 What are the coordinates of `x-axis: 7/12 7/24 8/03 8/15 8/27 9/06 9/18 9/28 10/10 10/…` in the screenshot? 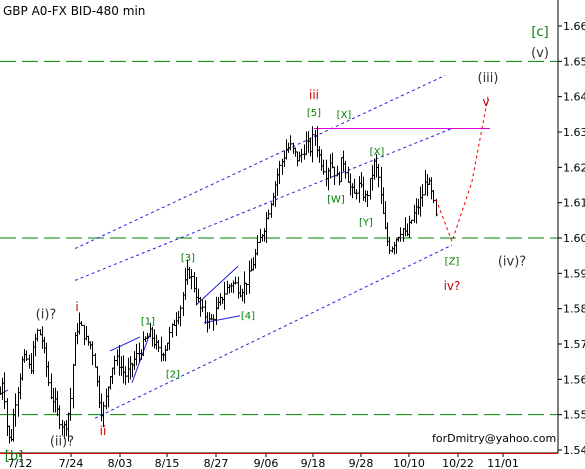 It's located at (263, 461).